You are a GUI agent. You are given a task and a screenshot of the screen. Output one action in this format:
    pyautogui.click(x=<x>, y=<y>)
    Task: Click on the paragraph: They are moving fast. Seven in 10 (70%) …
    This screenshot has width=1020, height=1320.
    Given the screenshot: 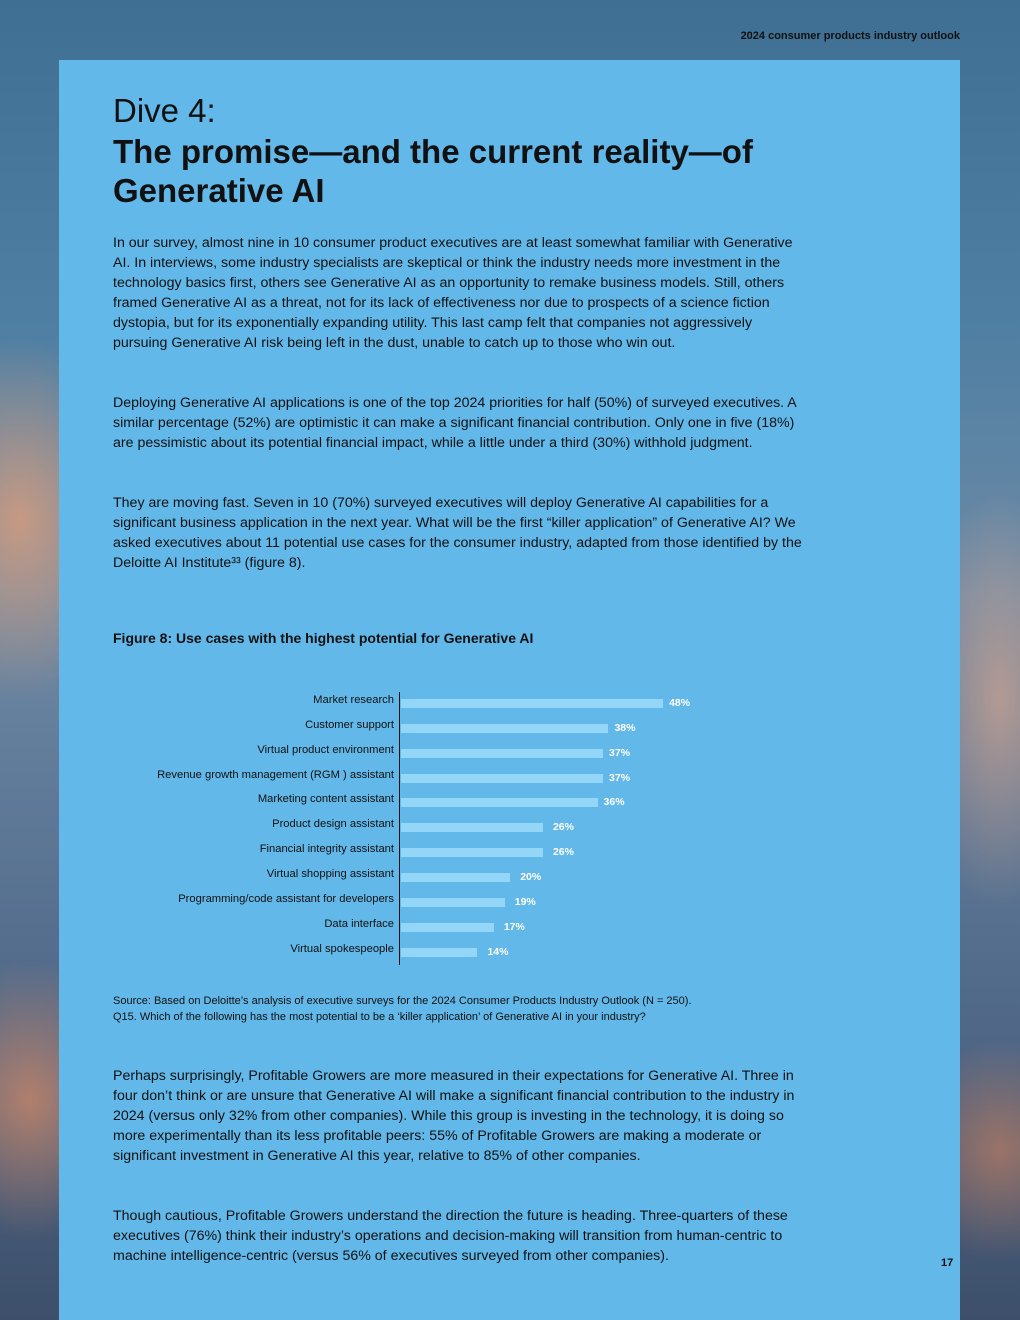 What is the action you would take?
    pyautogui.click(x=457, y=533)
    